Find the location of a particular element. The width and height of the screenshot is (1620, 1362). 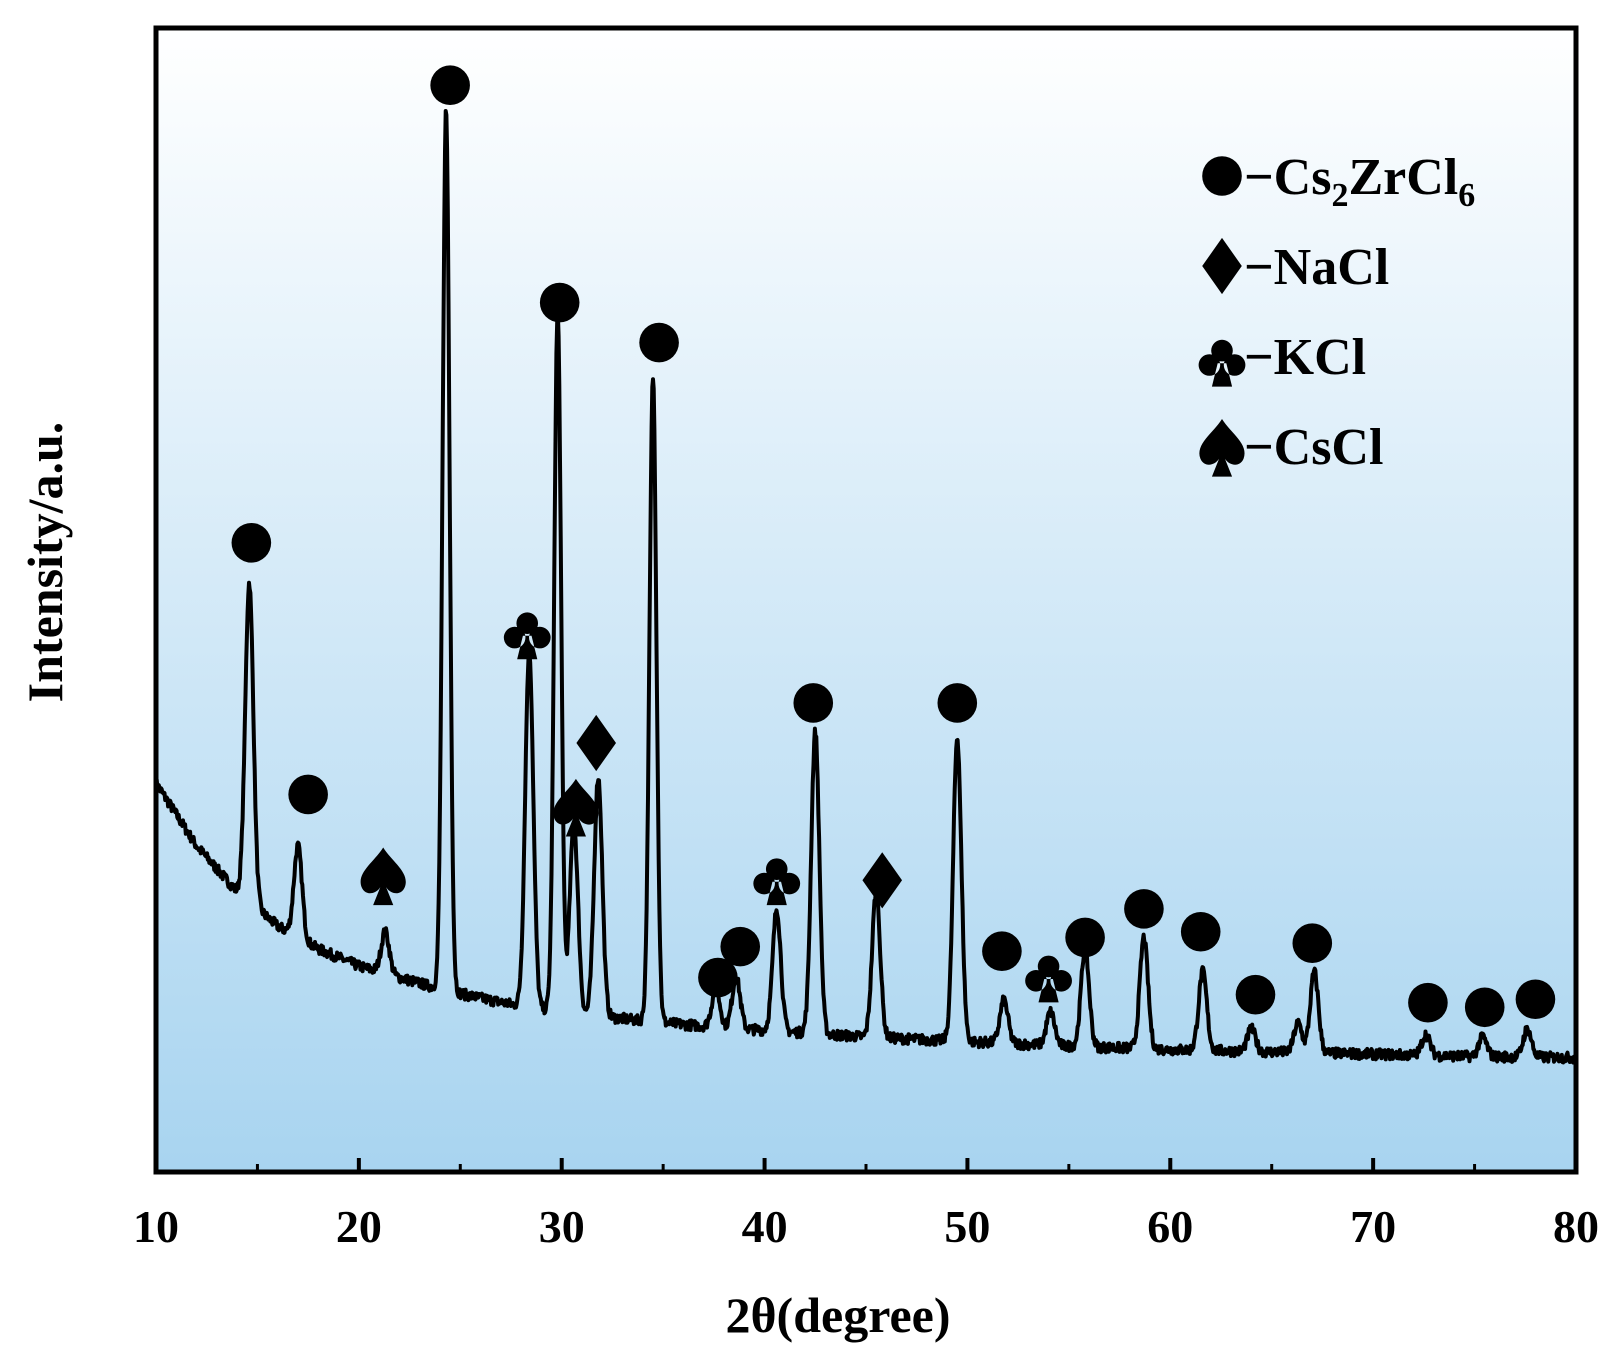

legend-subscript: 2 is located at coordinates (1339, 195).